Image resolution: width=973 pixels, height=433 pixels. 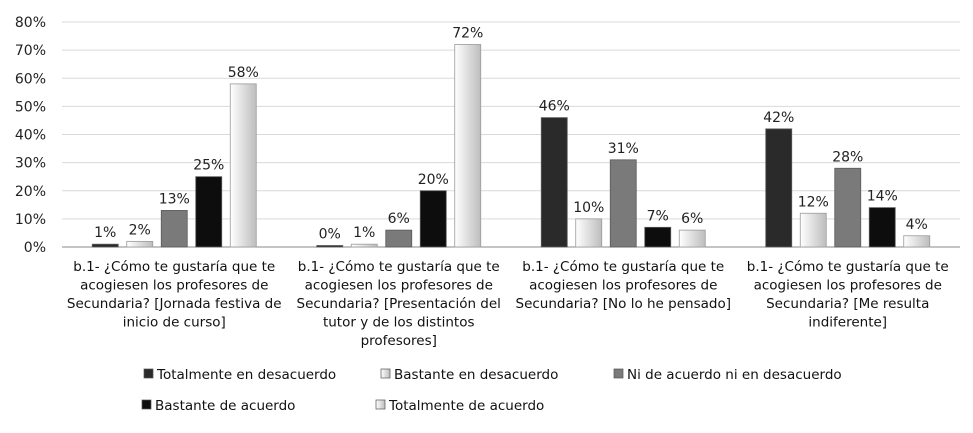 What do you see at coordinates (399, 341) in the screenshot?
I see `category-label-line: profesores]` at bounding box center [399, 341].